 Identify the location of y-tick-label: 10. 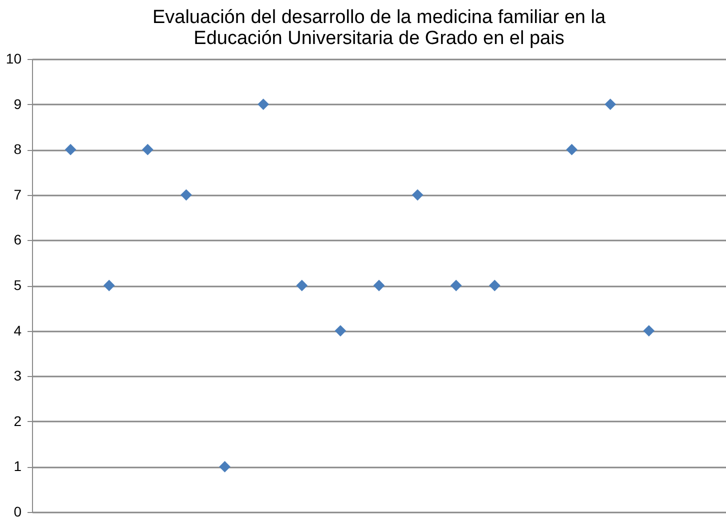
(14, 58).